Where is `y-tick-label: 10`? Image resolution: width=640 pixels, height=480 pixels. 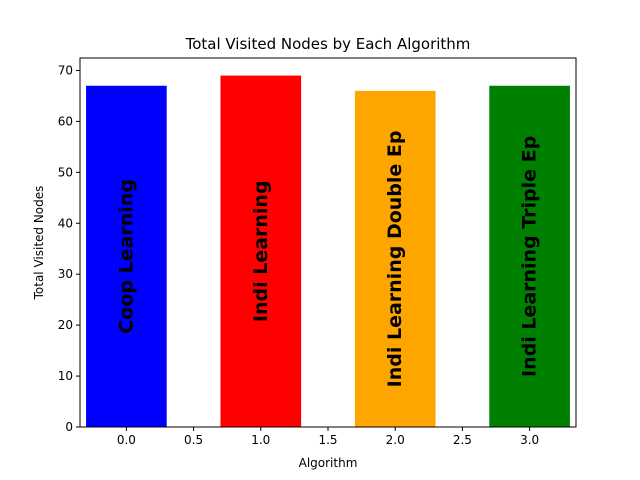 y-tick-label: 10 is located at coordinates (65, 376).